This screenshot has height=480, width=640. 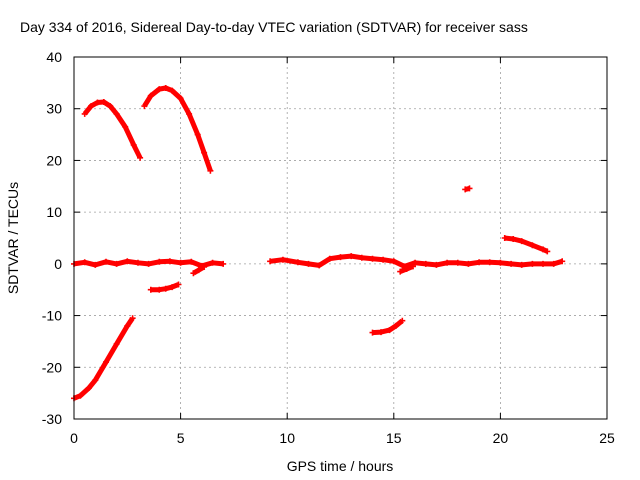 What do you see at coordinates (181, 438) in the screenshot?
I see `x-tick-label: 5` at bounding box center [181, 438].